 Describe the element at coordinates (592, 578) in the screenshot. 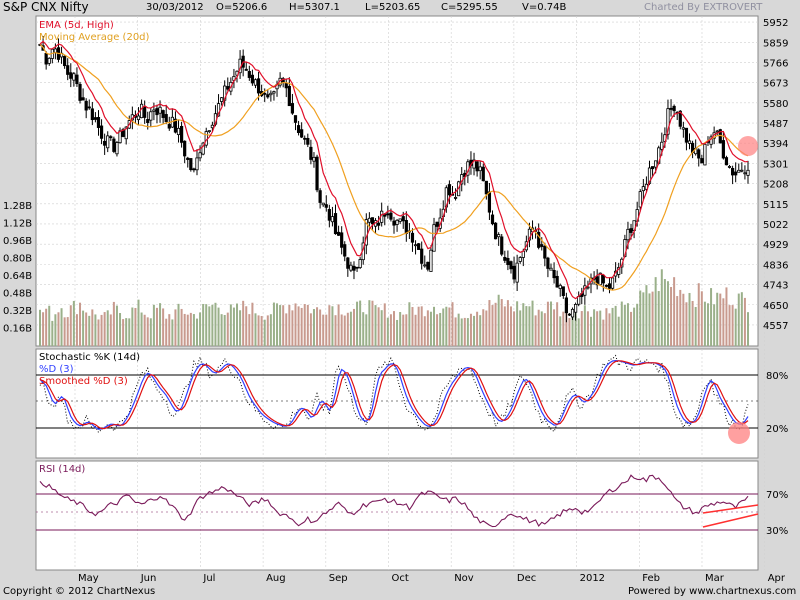

I see `x-tick-label: 2012` at that location.